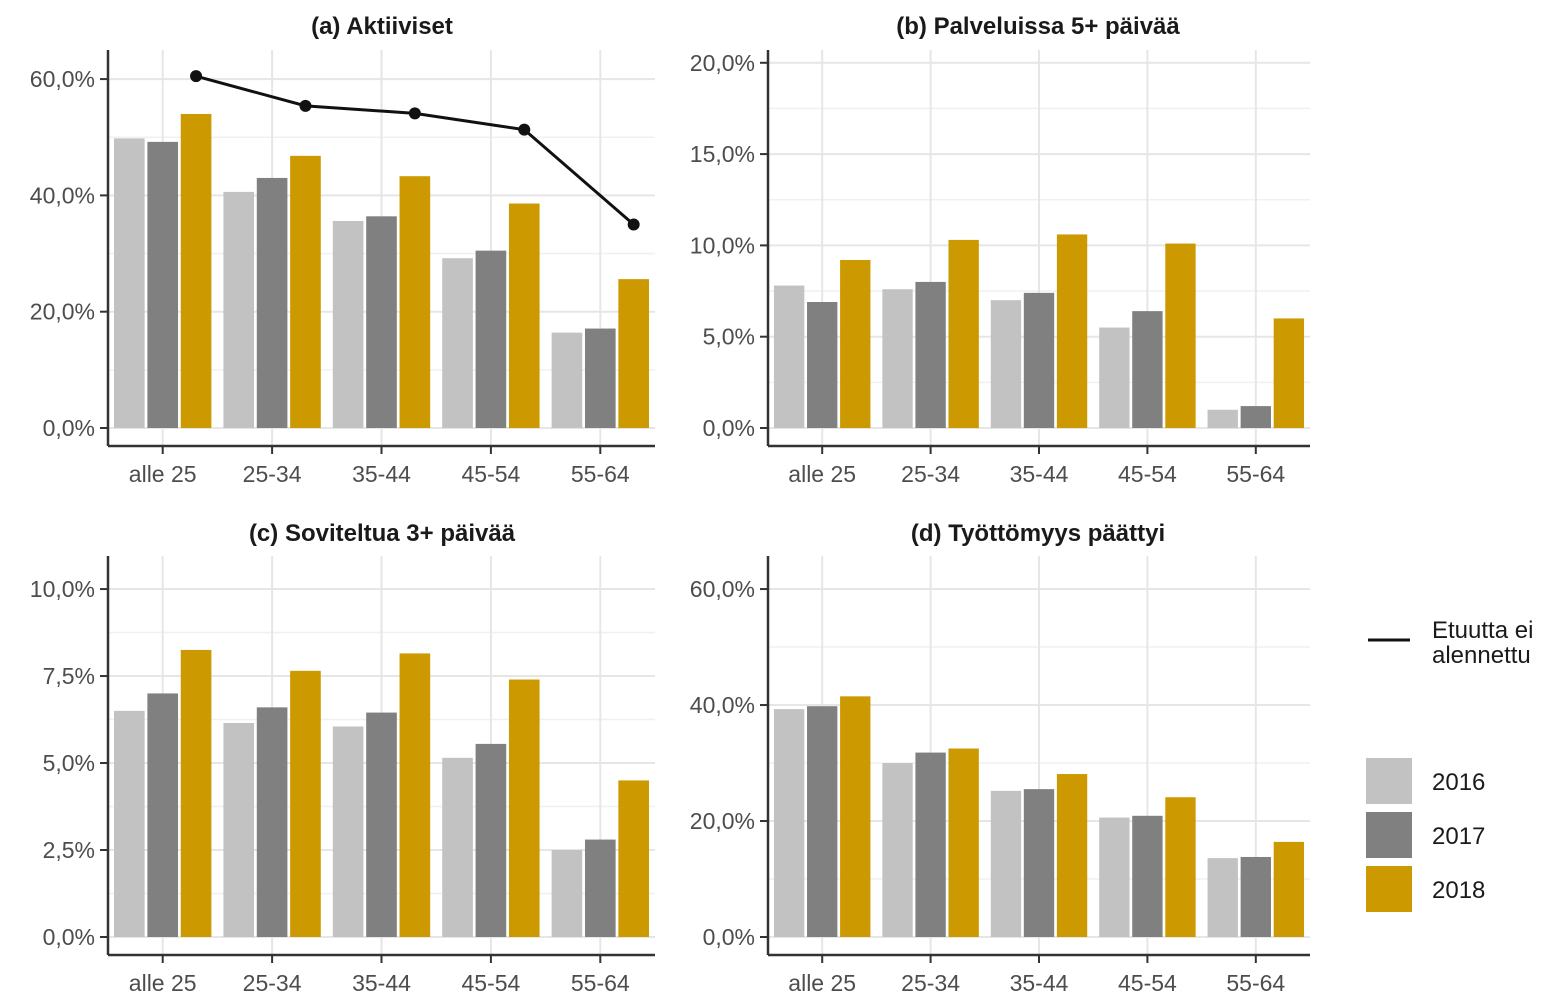 The width and height of the screenshot is (1547, 1001). What do you see at coordinates (1038, 26) in the screenshot?
I see `panel-title: (b) Palveluissa 5+ päivää` at bounding box center [1038, 26].